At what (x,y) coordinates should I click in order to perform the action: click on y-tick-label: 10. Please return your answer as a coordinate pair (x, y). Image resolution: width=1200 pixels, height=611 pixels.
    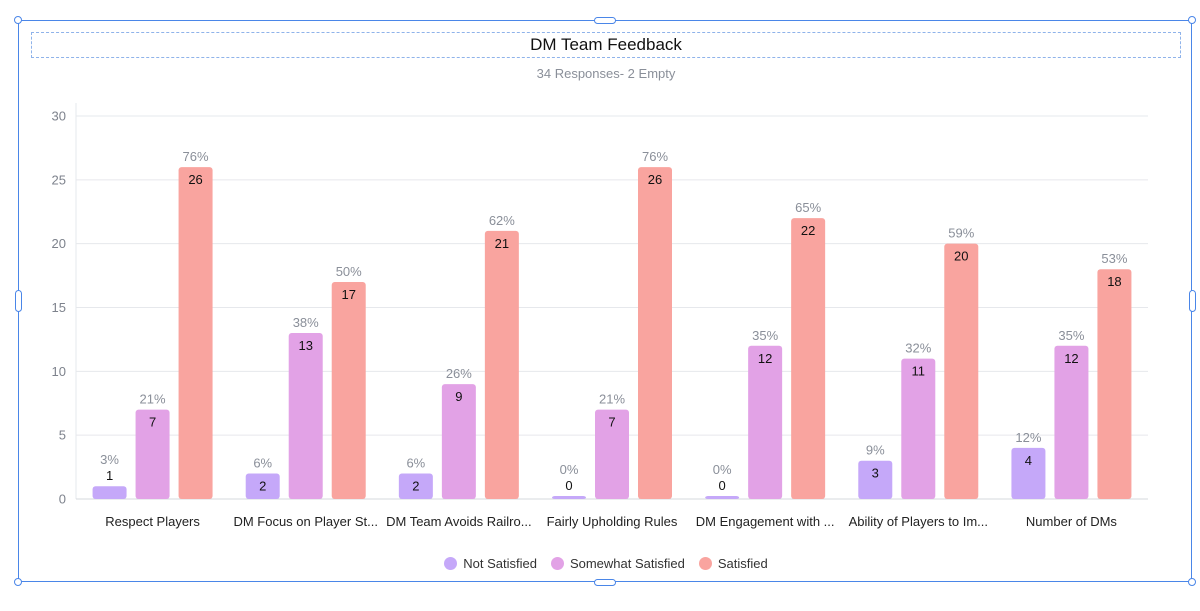
    Looking at the image, I should click on (59, 371).